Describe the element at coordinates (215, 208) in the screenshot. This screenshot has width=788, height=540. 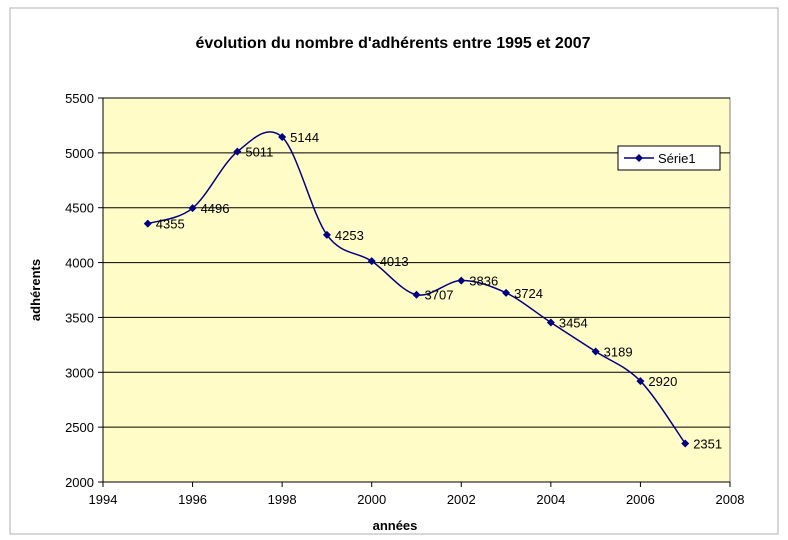
I see `data-label: 4496` at that location.